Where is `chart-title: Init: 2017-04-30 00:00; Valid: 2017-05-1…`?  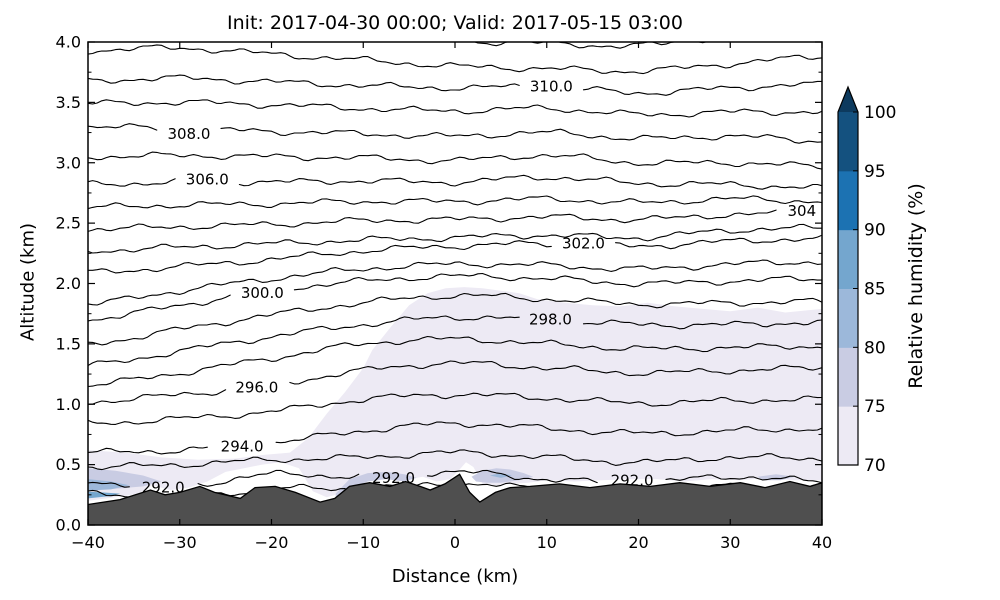
chart-title: Init: 2017-04-30 00:00; Valid: 2017-05-1… is located at coordinates (455, 23).